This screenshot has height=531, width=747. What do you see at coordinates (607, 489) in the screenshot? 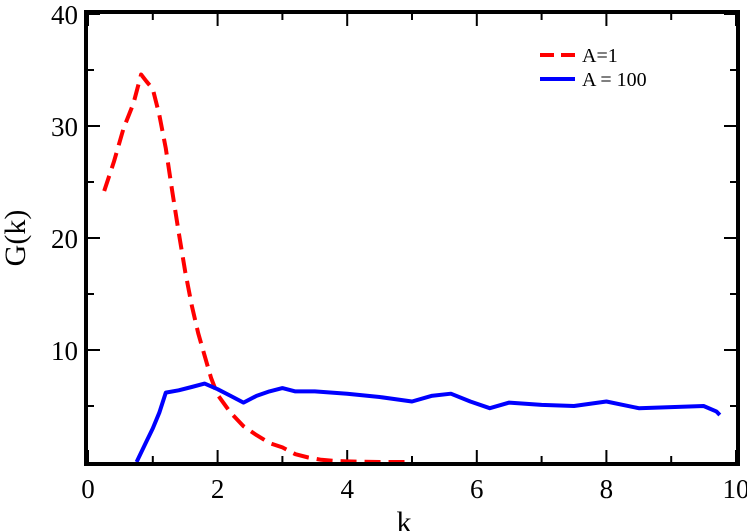
I see `x-tick-label: 8` at bounding box center [607, 489].